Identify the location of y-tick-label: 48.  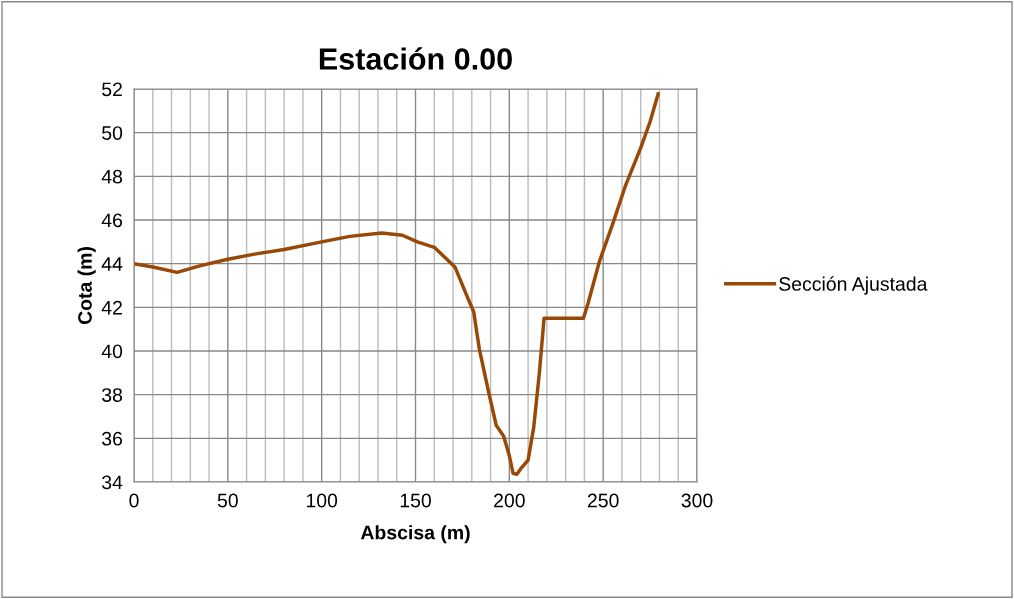
(112, 176).